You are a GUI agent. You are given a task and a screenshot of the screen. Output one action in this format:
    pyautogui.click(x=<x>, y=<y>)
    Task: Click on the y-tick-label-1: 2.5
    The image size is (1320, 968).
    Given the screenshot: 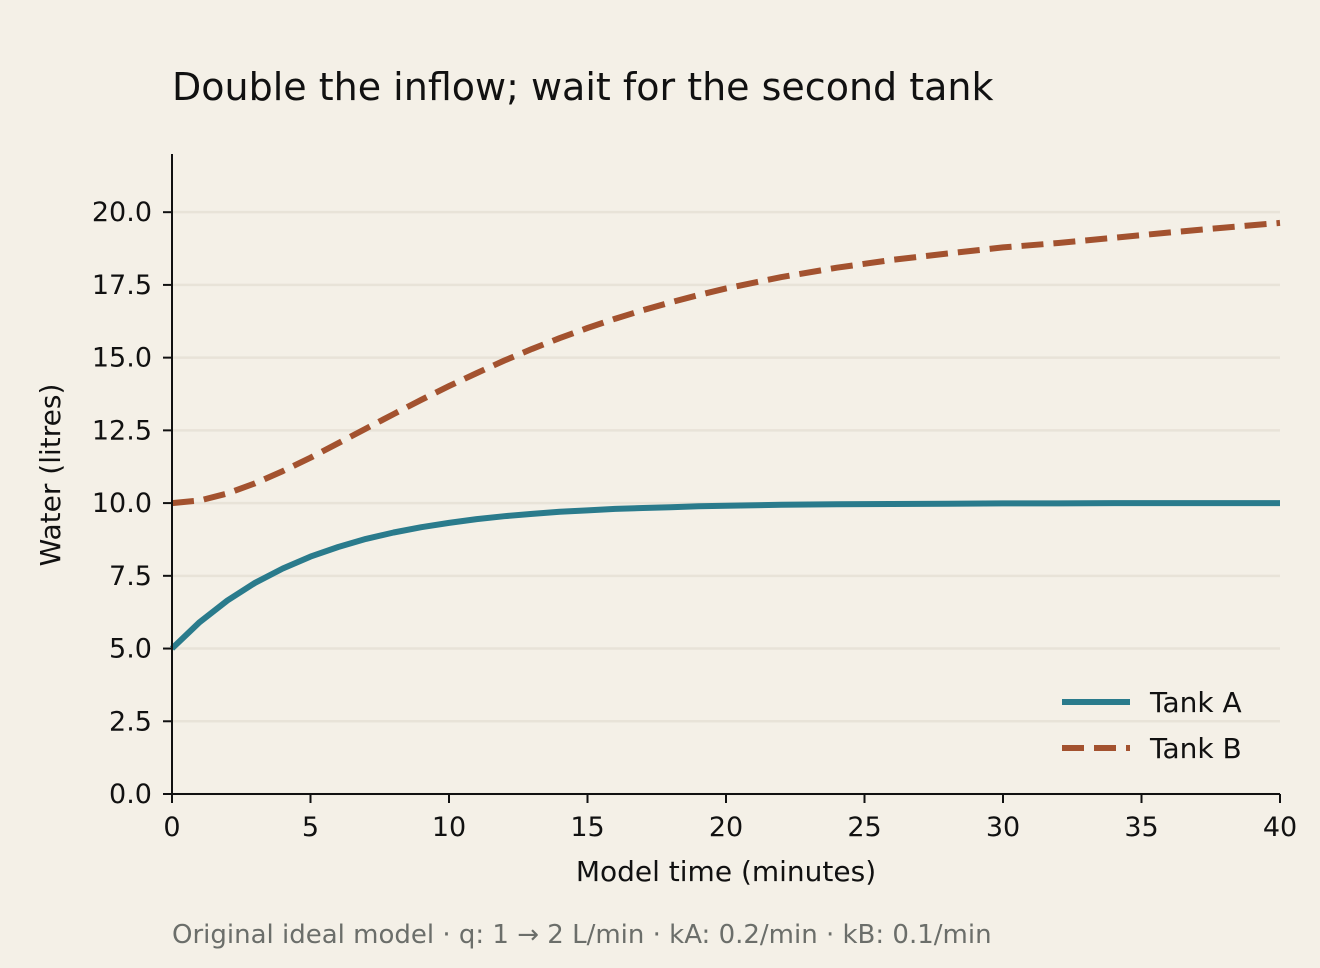 What is the action you would take?
    pyautogui.click(x=130, y=721)
    